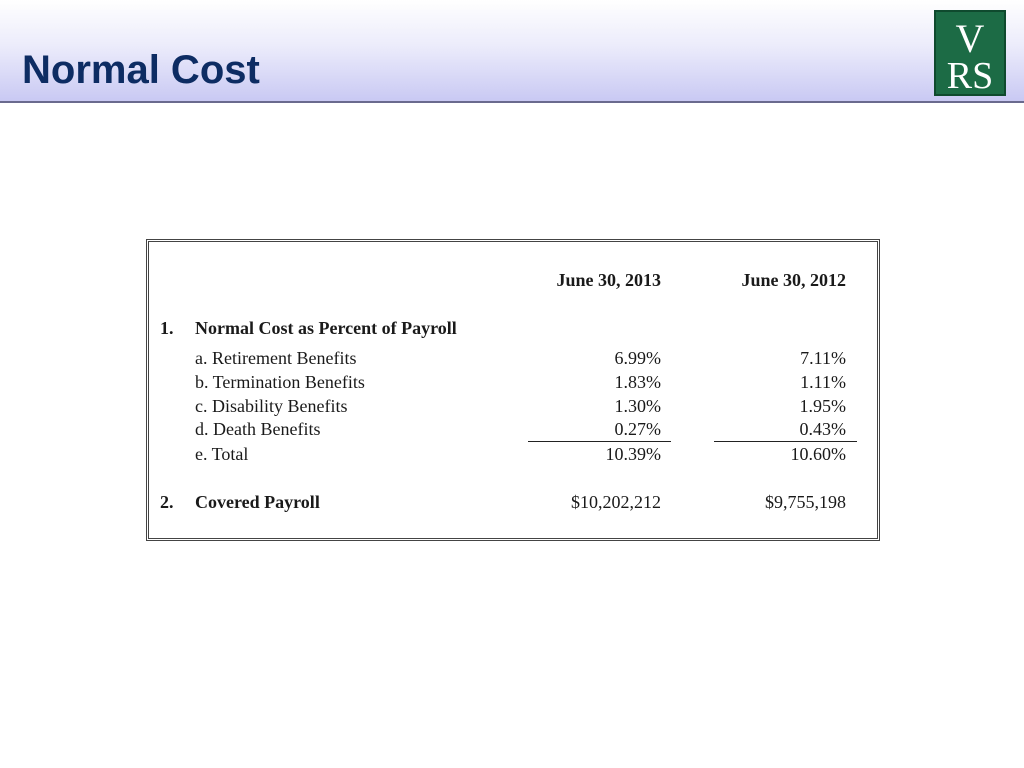 This screenshot has width=1024, height=768. I want to click on total-rule-2013, so click(599, 441).